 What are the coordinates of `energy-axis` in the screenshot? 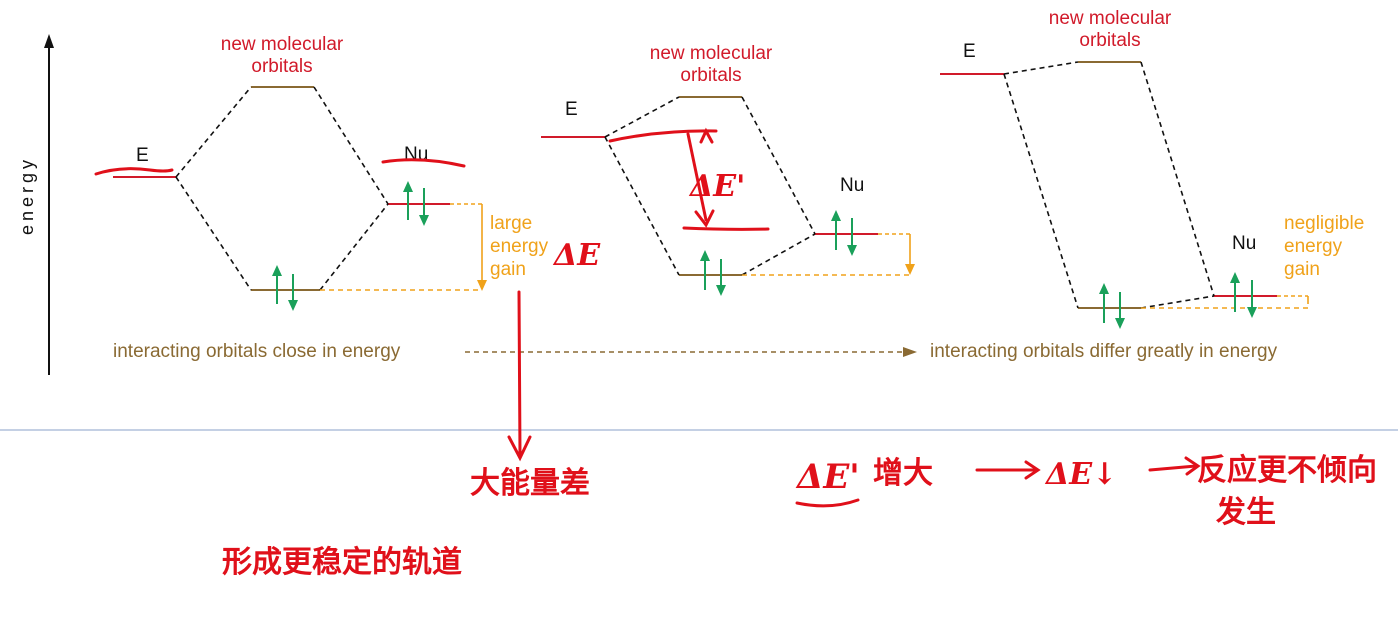 It's located at (49, 204).